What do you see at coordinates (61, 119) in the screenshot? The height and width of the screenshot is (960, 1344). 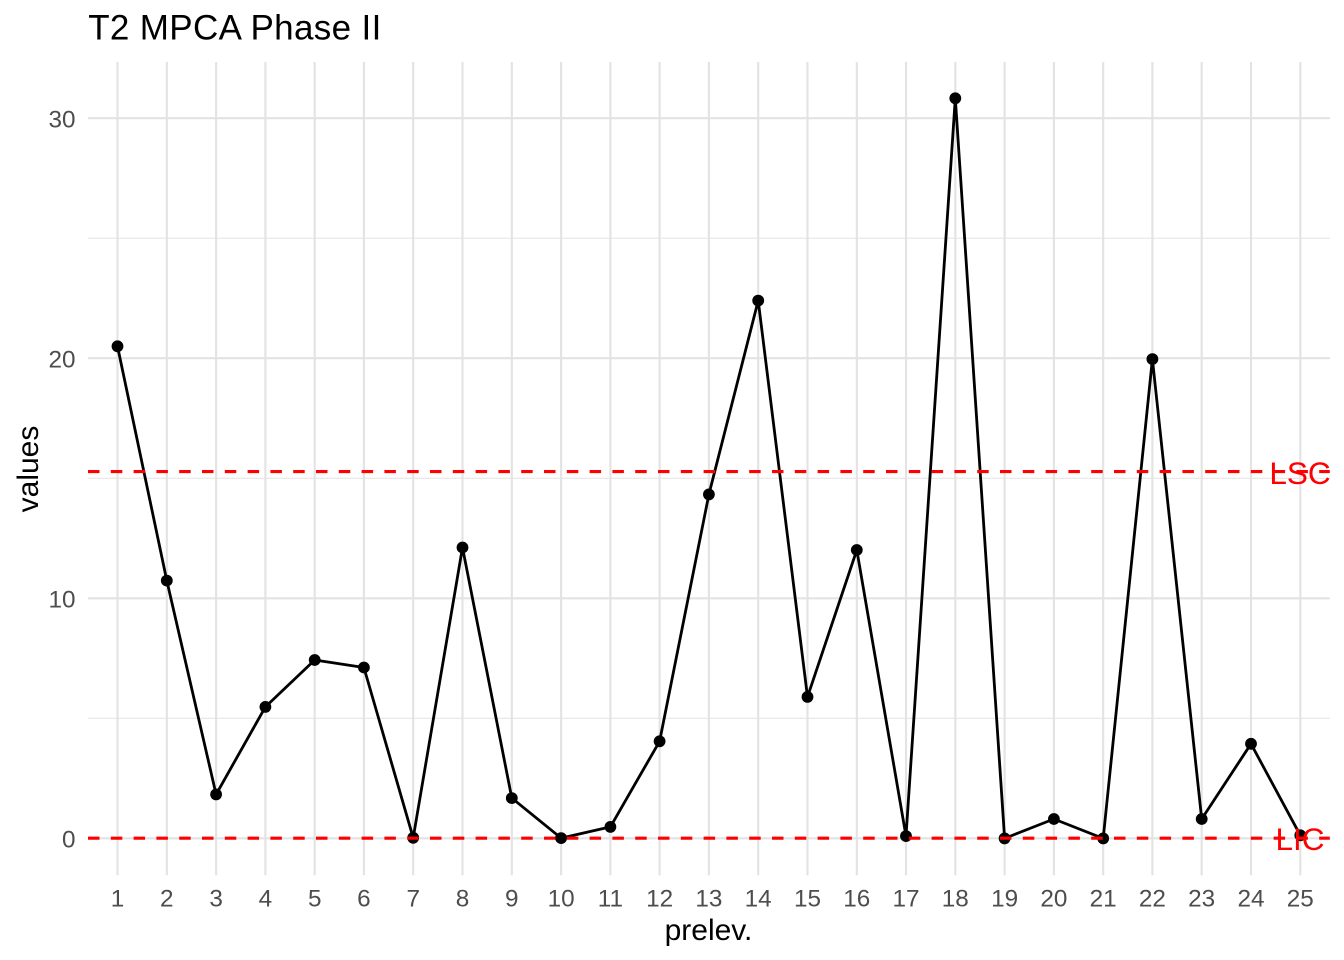 I see `svg-text: 30` at bounding box center [61, 119].